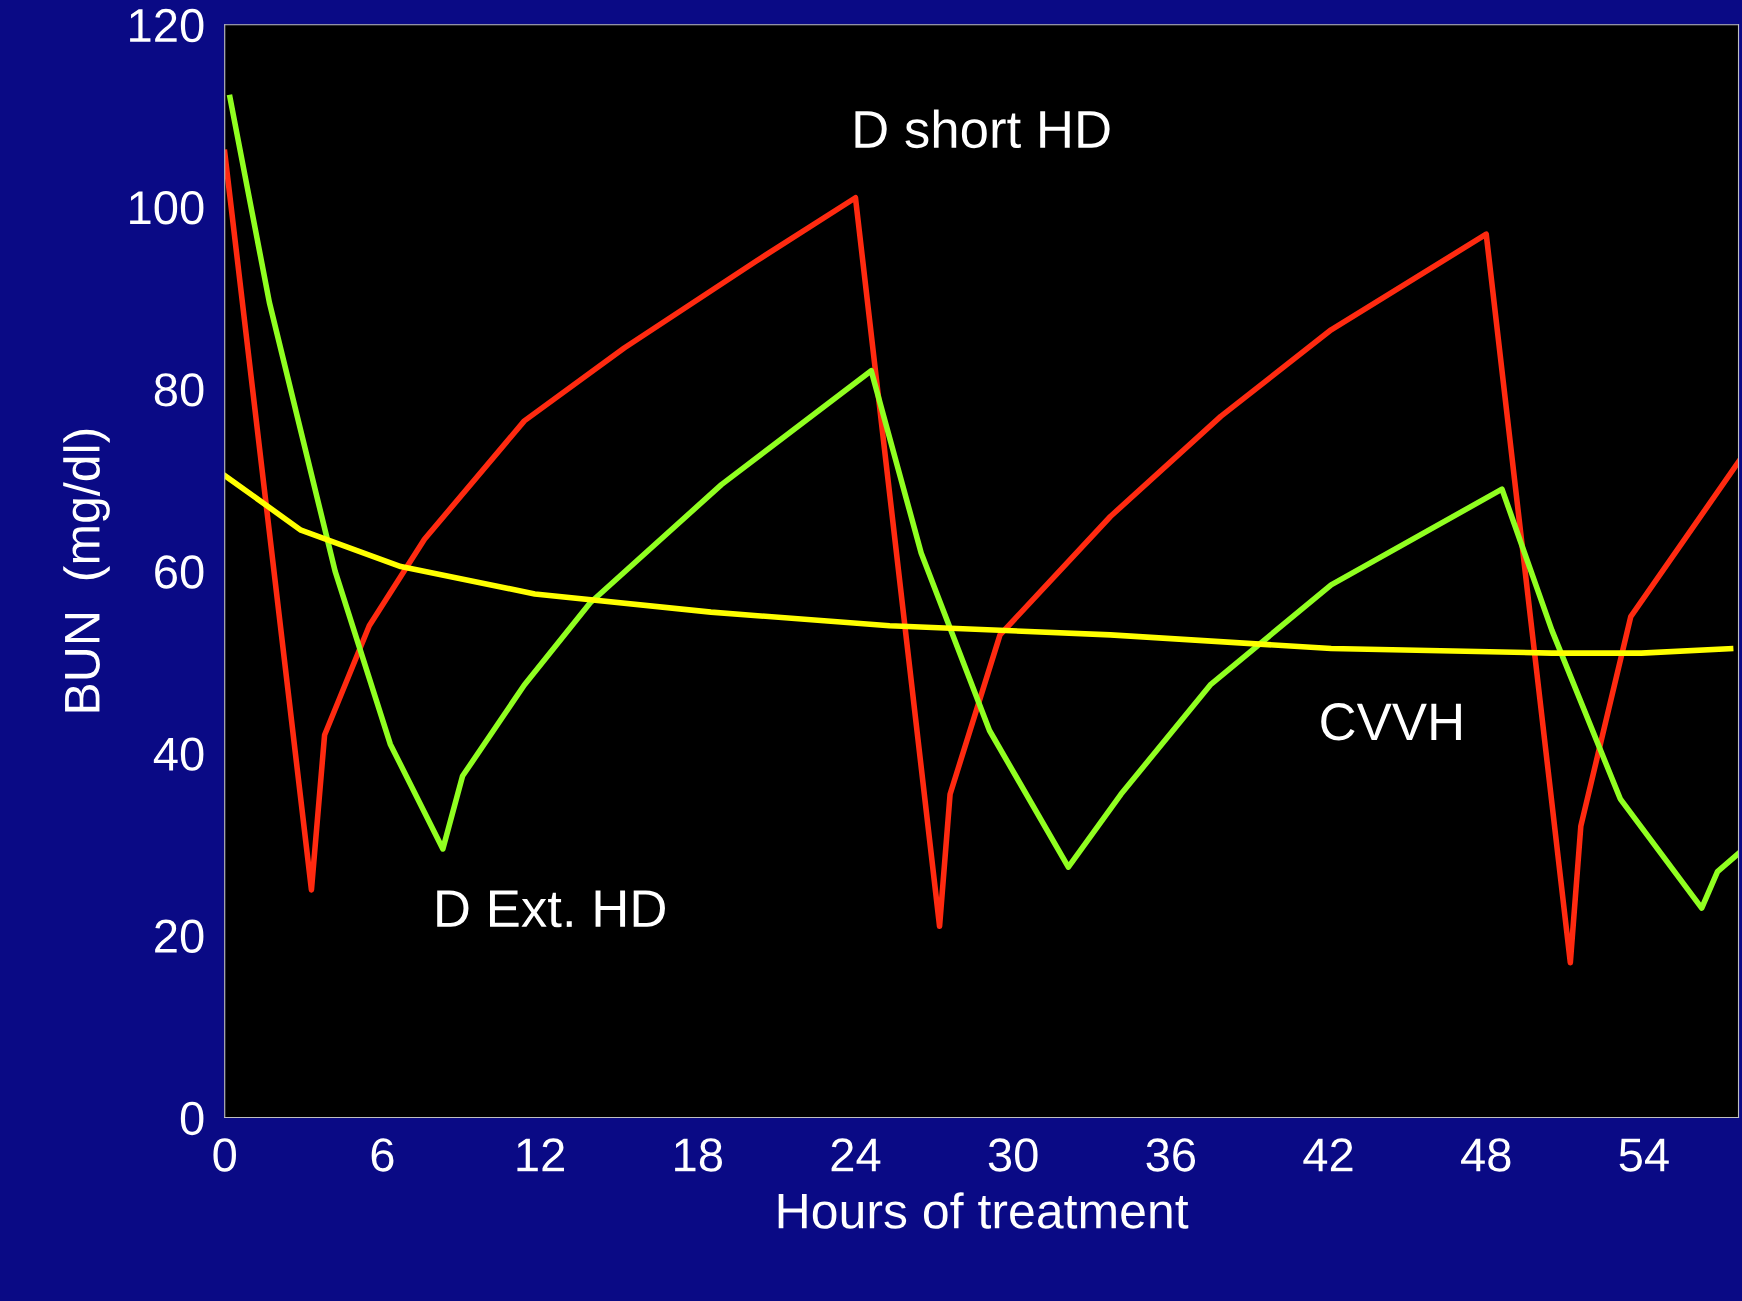 This screenshot has width=1742, height=1301. What do you see at coordinates (224, 1155) in the screenshot?
I see `x-tick-label: 0` at bounding box center [224, 1155].